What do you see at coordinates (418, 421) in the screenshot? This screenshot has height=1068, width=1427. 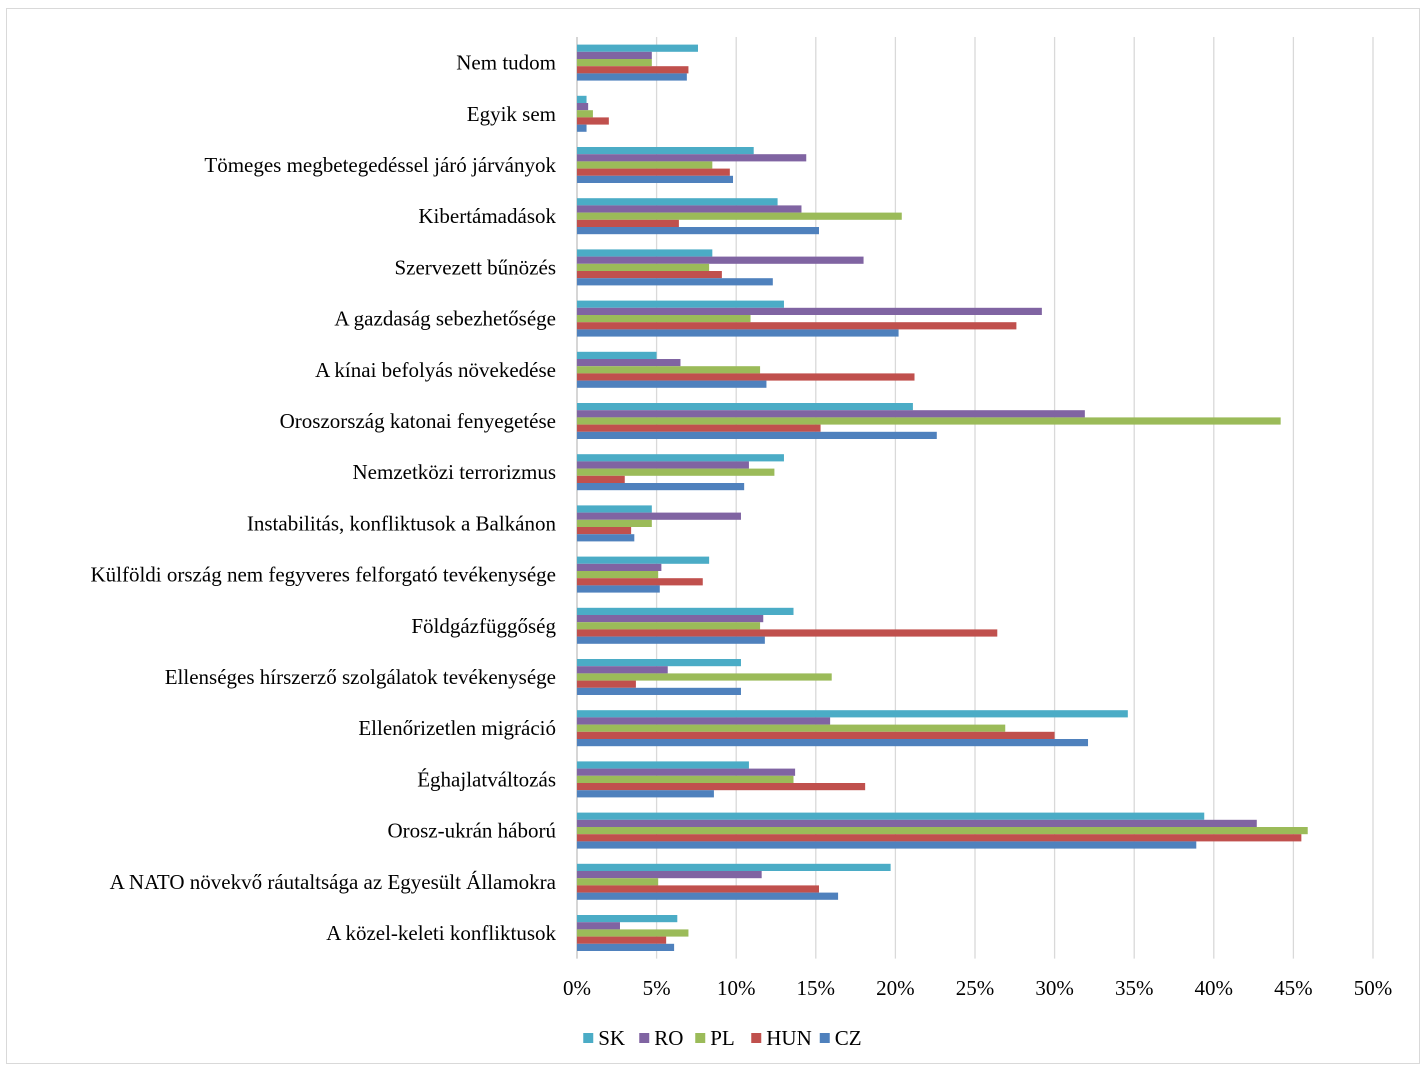 I see `category-label: Oroszország katonai fenyegetése` at bounding box center [418, 421].